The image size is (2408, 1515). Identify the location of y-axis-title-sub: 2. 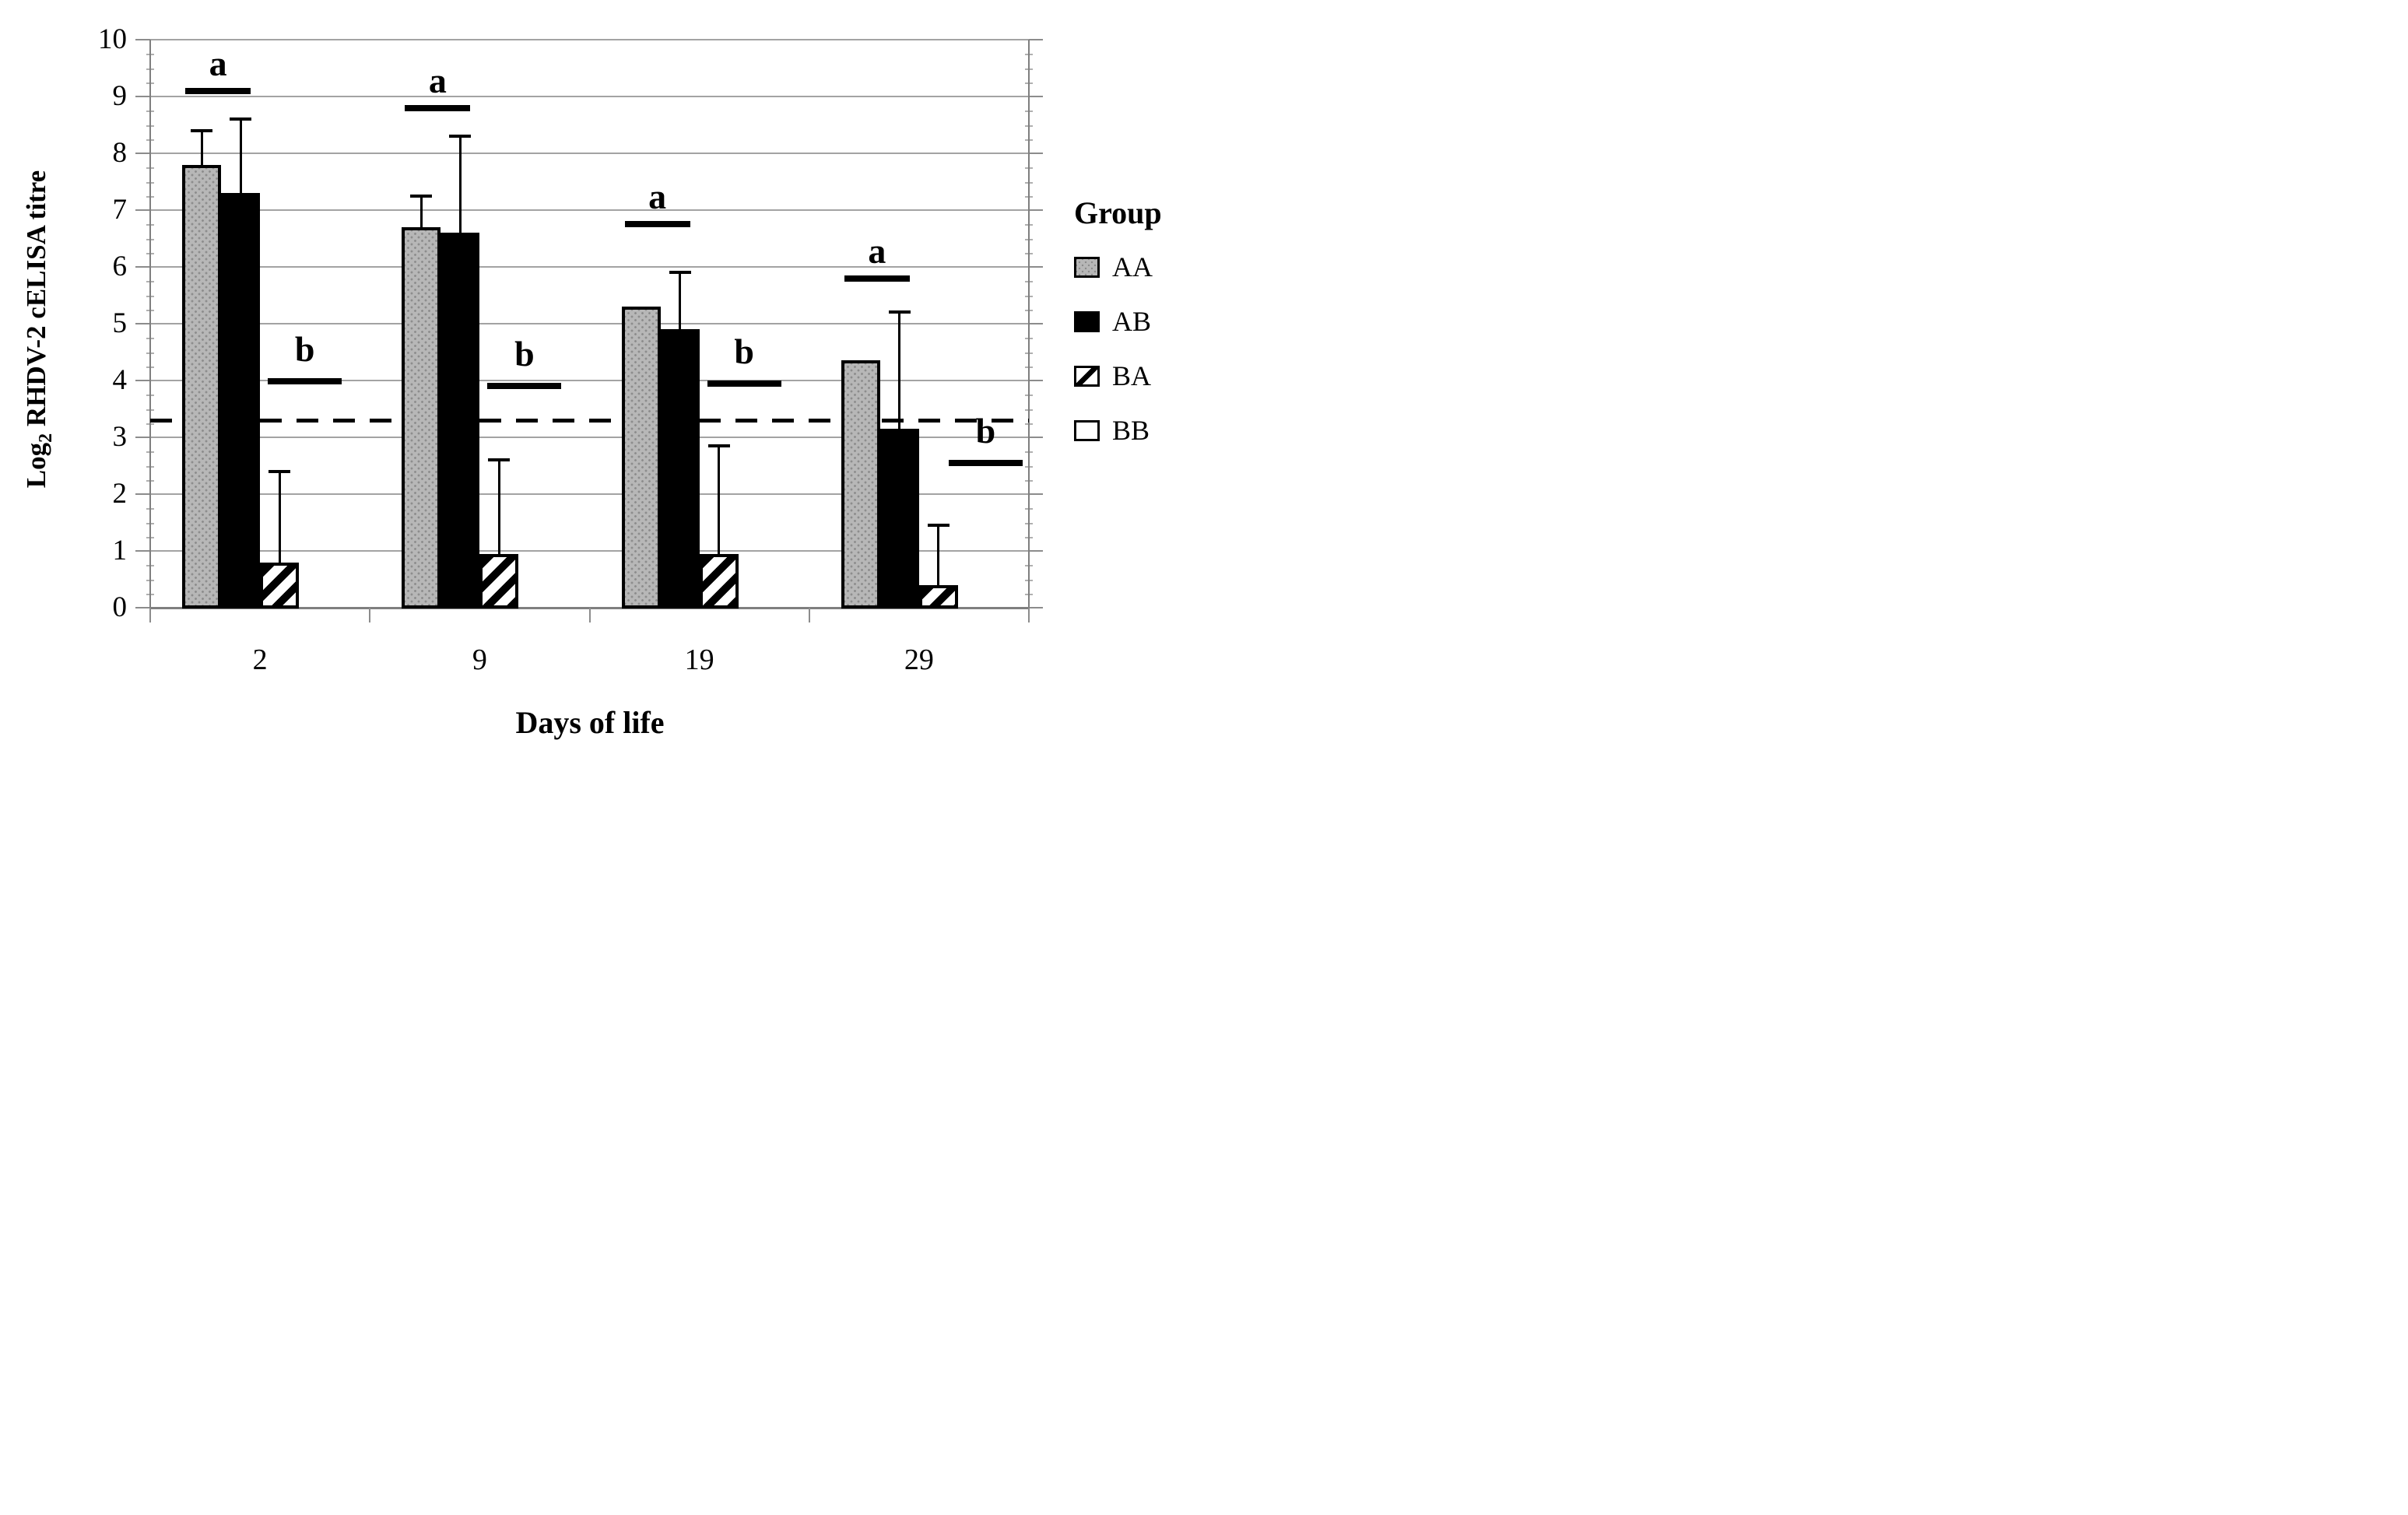
(46, 438).